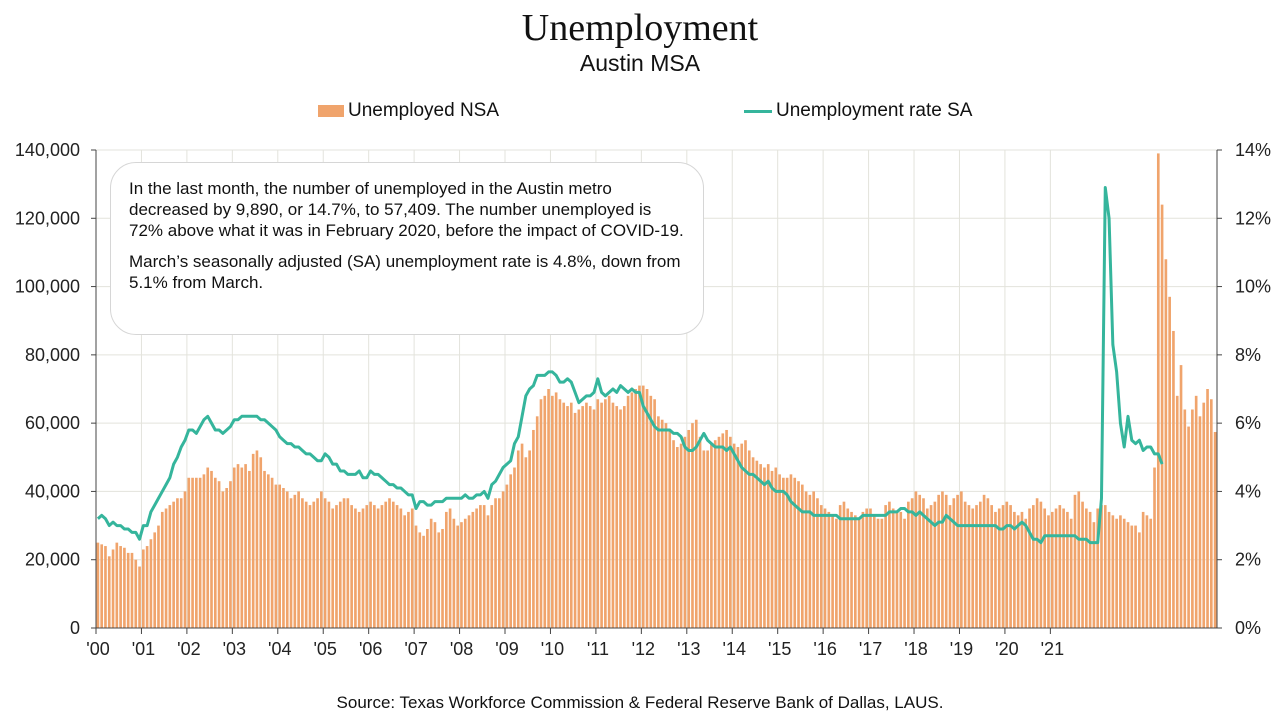 The width and height of the screenshot is (1280, 720). Describe the element at coordinates (52, 560) in the screenshot. I see `y-left-tick-label: 20,000` at that location.